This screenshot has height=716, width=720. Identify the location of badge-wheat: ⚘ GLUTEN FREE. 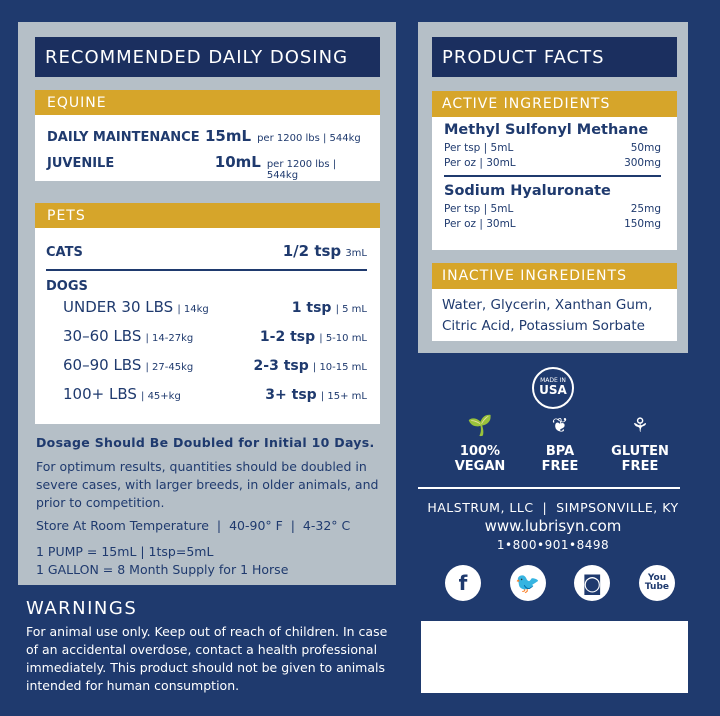
(640, 443).